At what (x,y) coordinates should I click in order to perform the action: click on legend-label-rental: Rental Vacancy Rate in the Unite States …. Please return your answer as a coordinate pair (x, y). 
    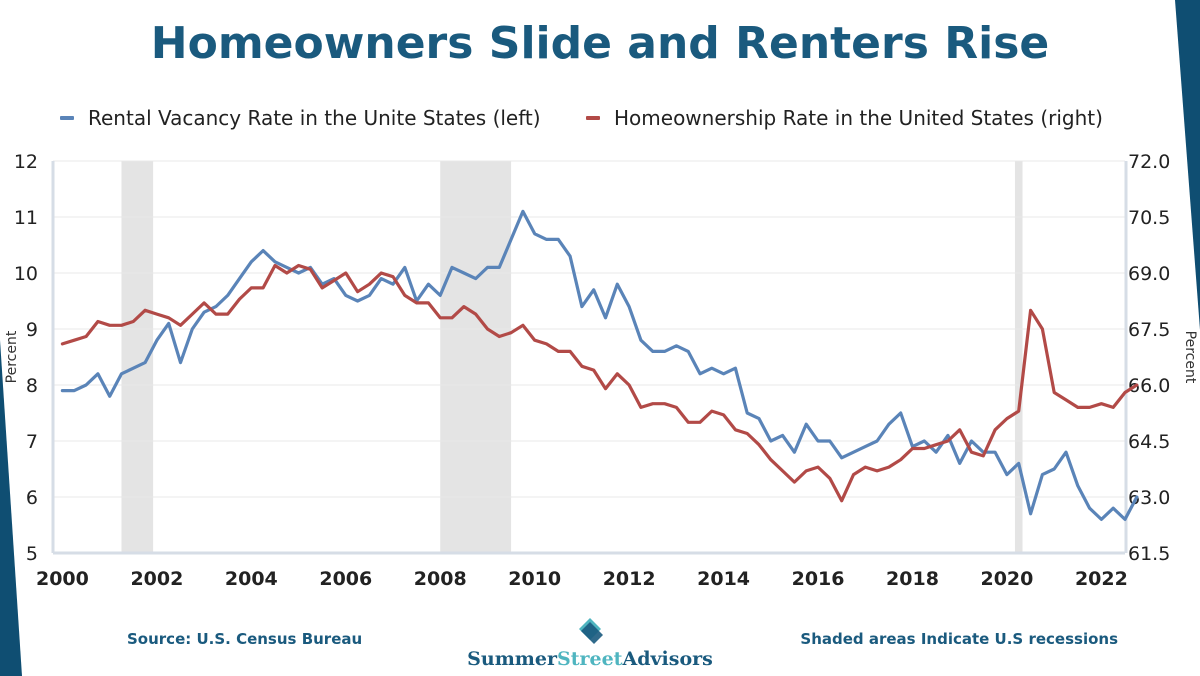
    Looking at the image, I should click on (314, 118).